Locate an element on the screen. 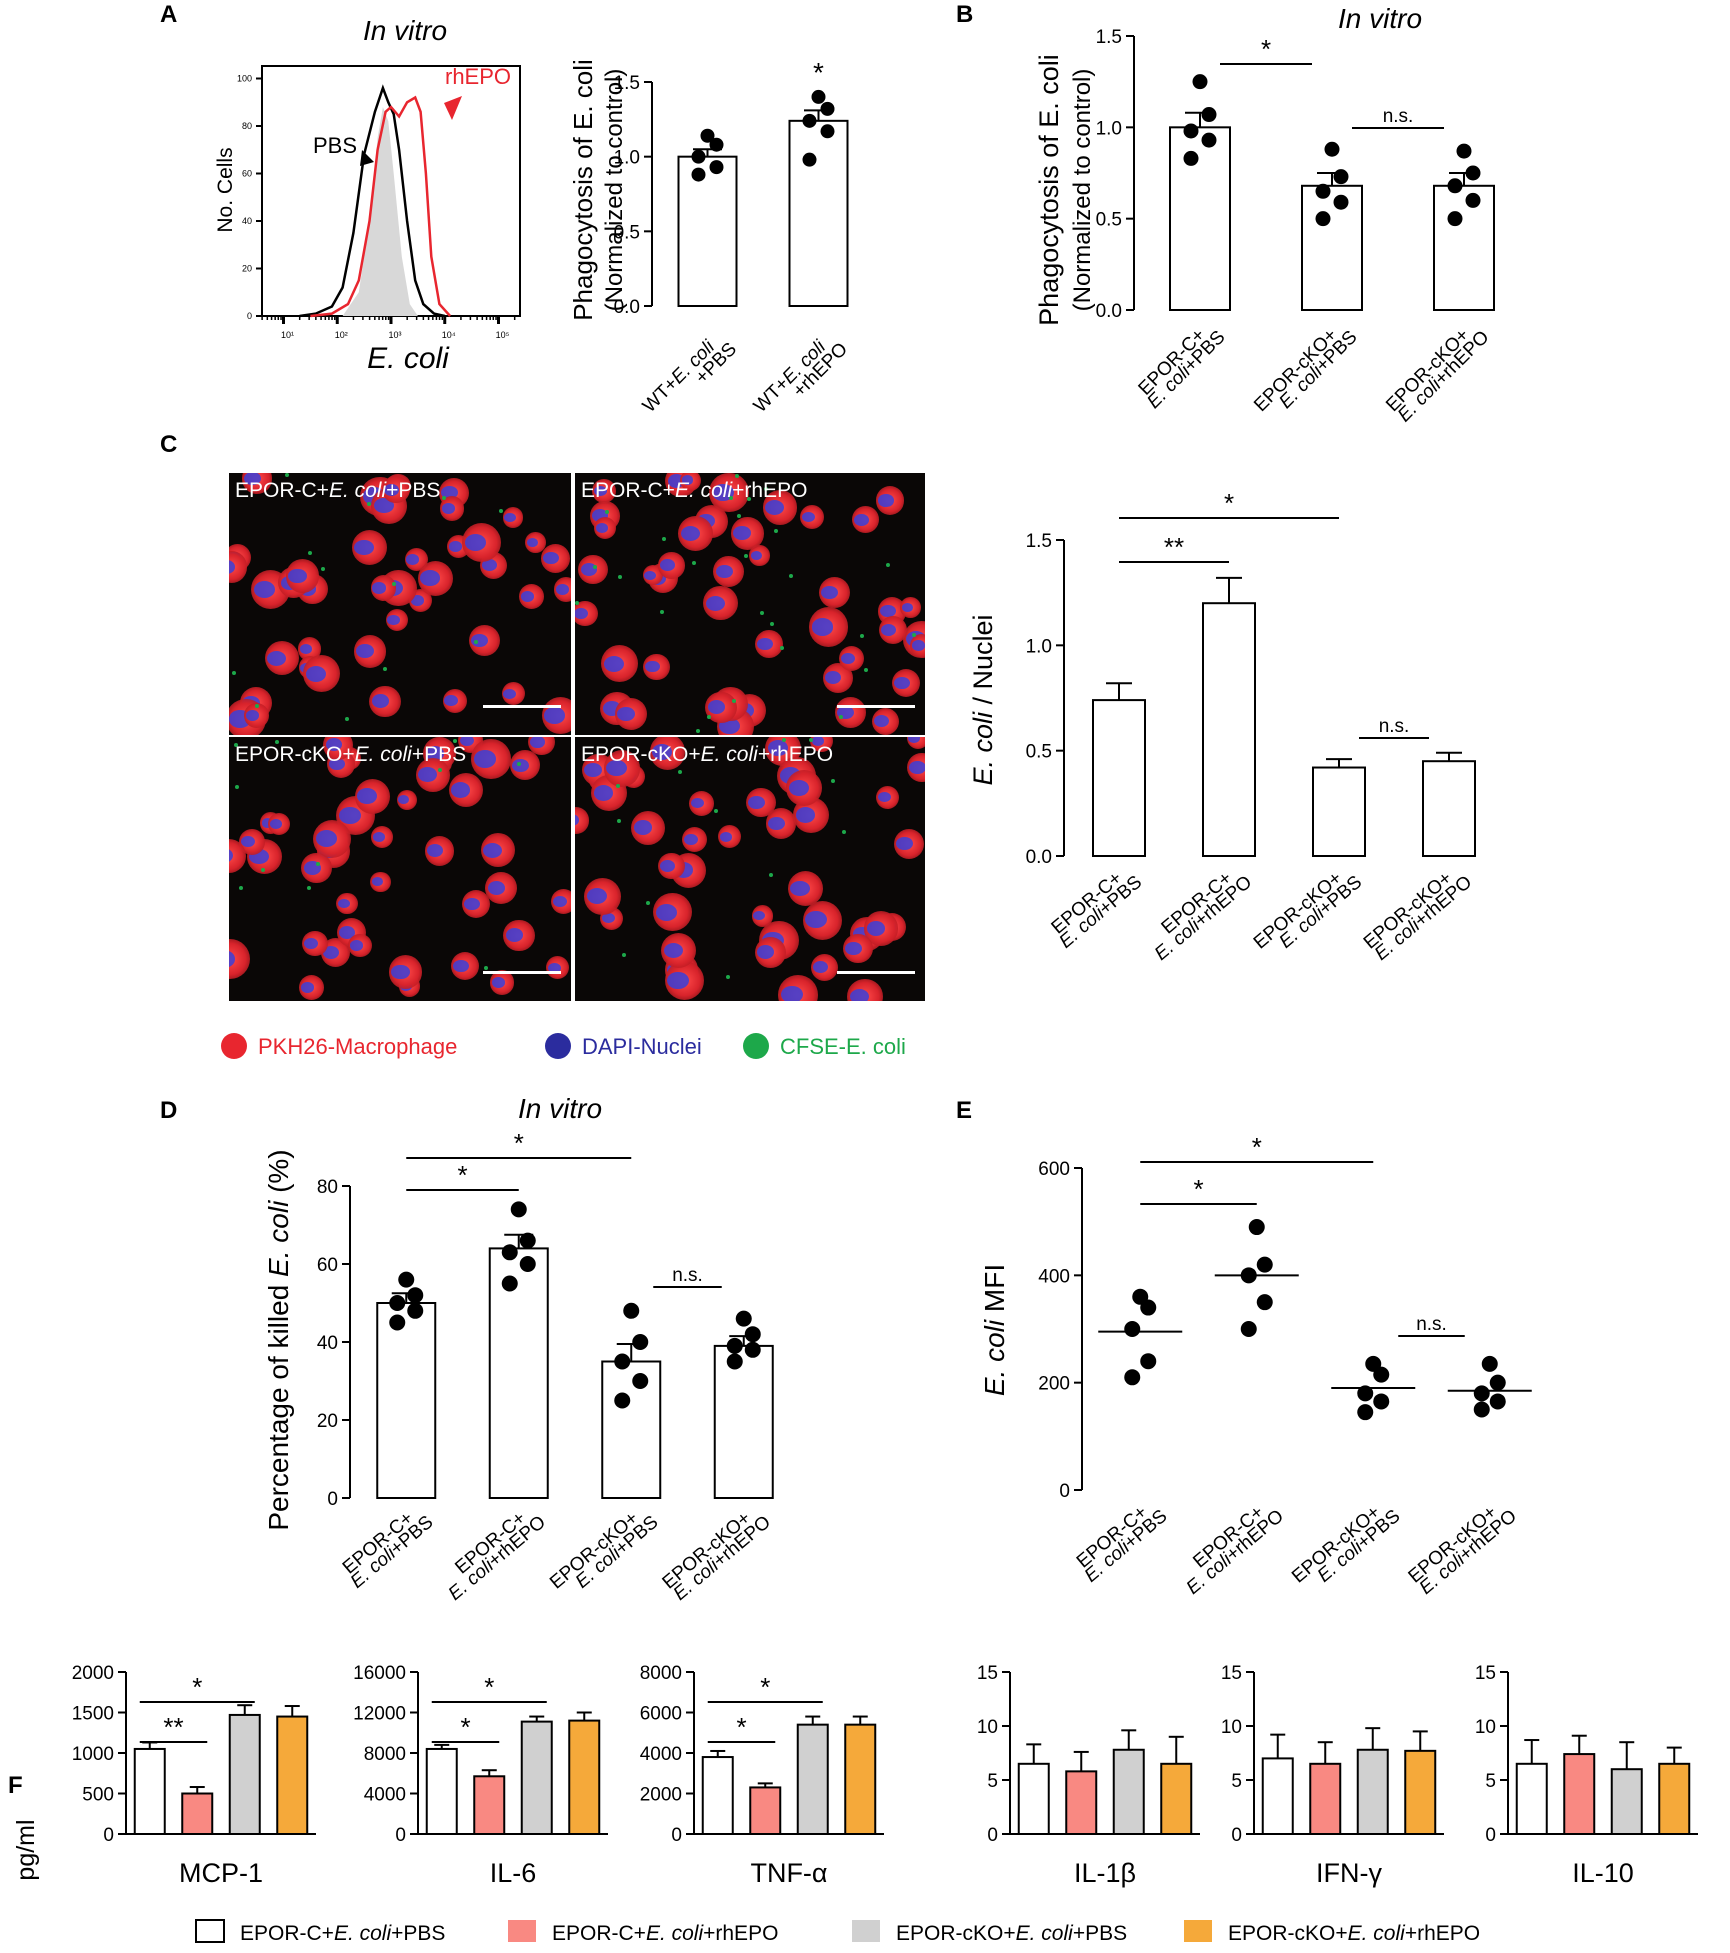 The width and height of the screenshot is (1730, 1953). panel-b-sig-label: n.s. is located at coordinates (1398, 116).